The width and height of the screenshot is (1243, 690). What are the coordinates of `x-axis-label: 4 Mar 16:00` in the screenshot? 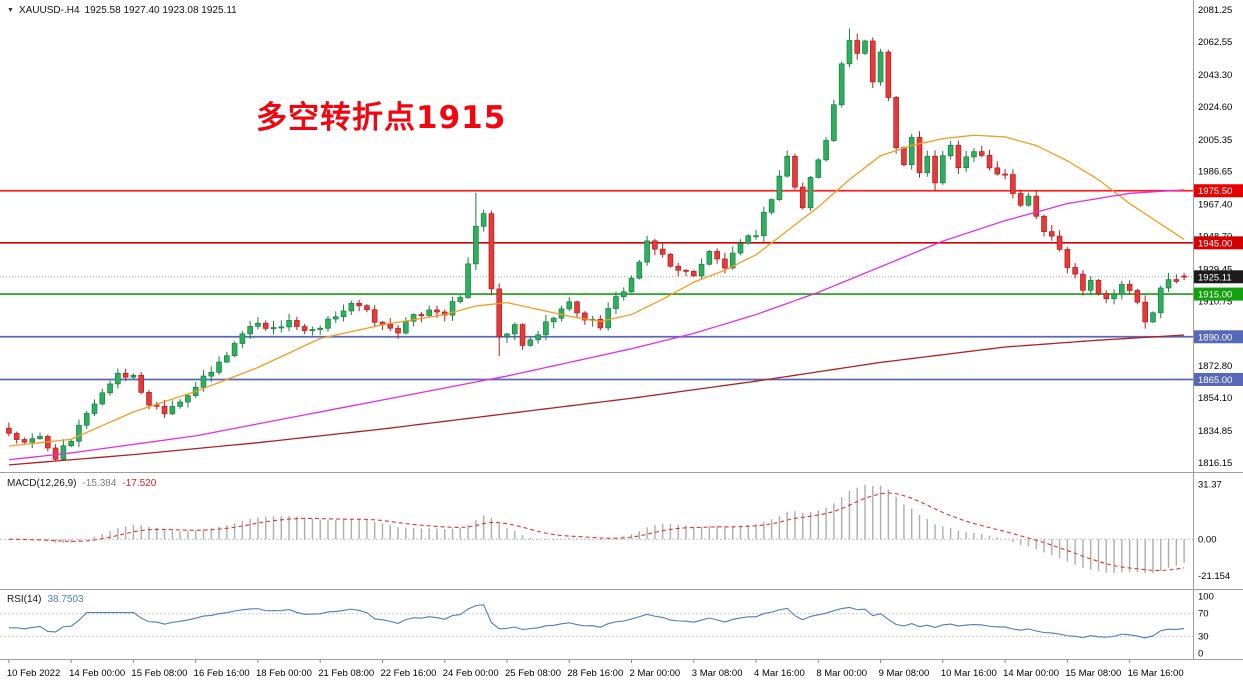 It's located at (779, 673).